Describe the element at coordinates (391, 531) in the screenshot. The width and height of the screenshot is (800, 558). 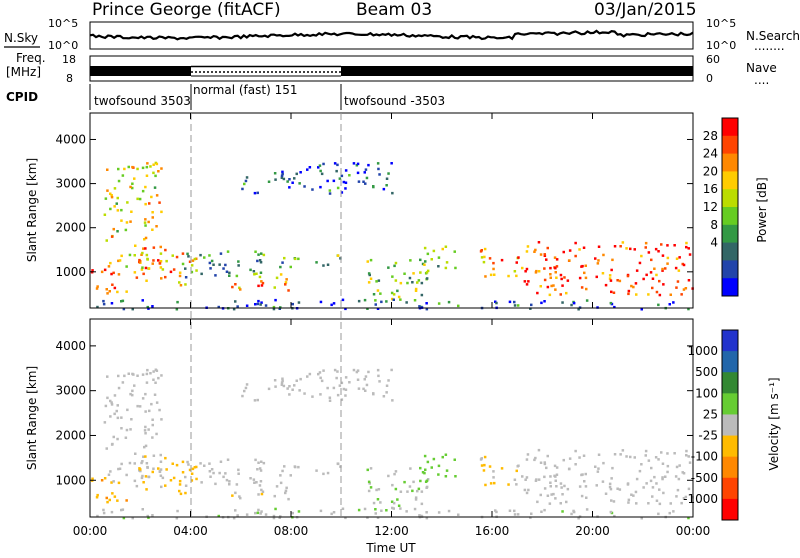
I see `x-tick-label: 12:00` at that location.